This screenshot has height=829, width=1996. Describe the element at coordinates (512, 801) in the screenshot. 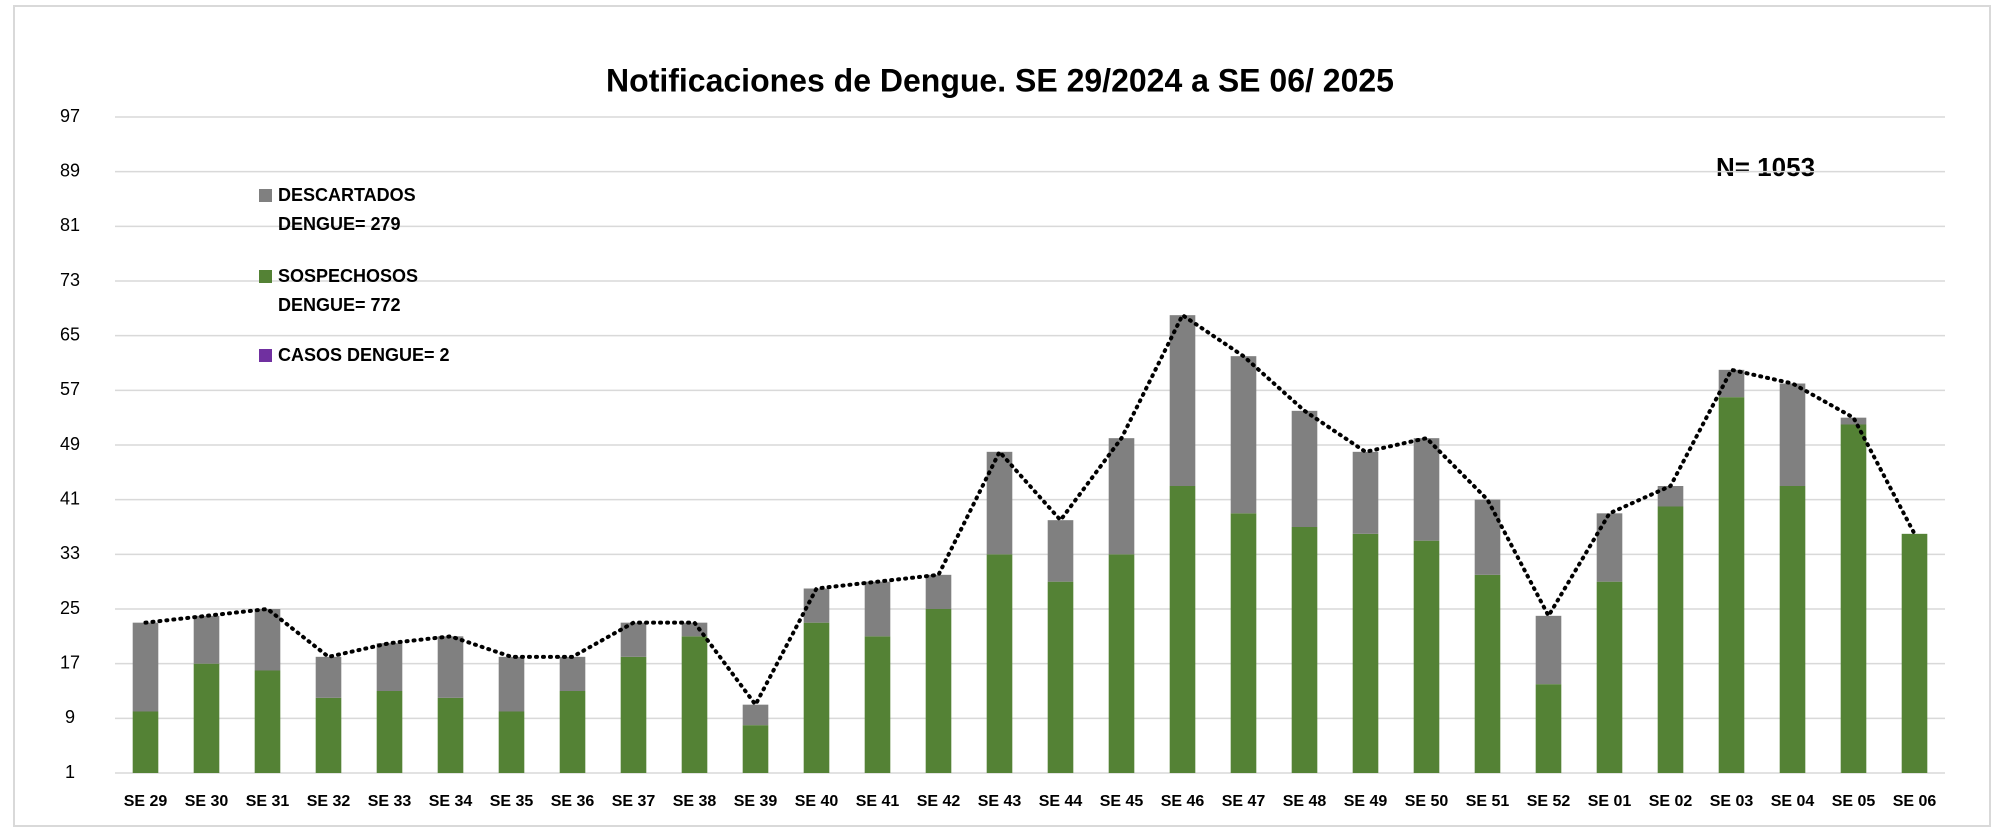

I see `x-tick-label: SE 35` at that location.